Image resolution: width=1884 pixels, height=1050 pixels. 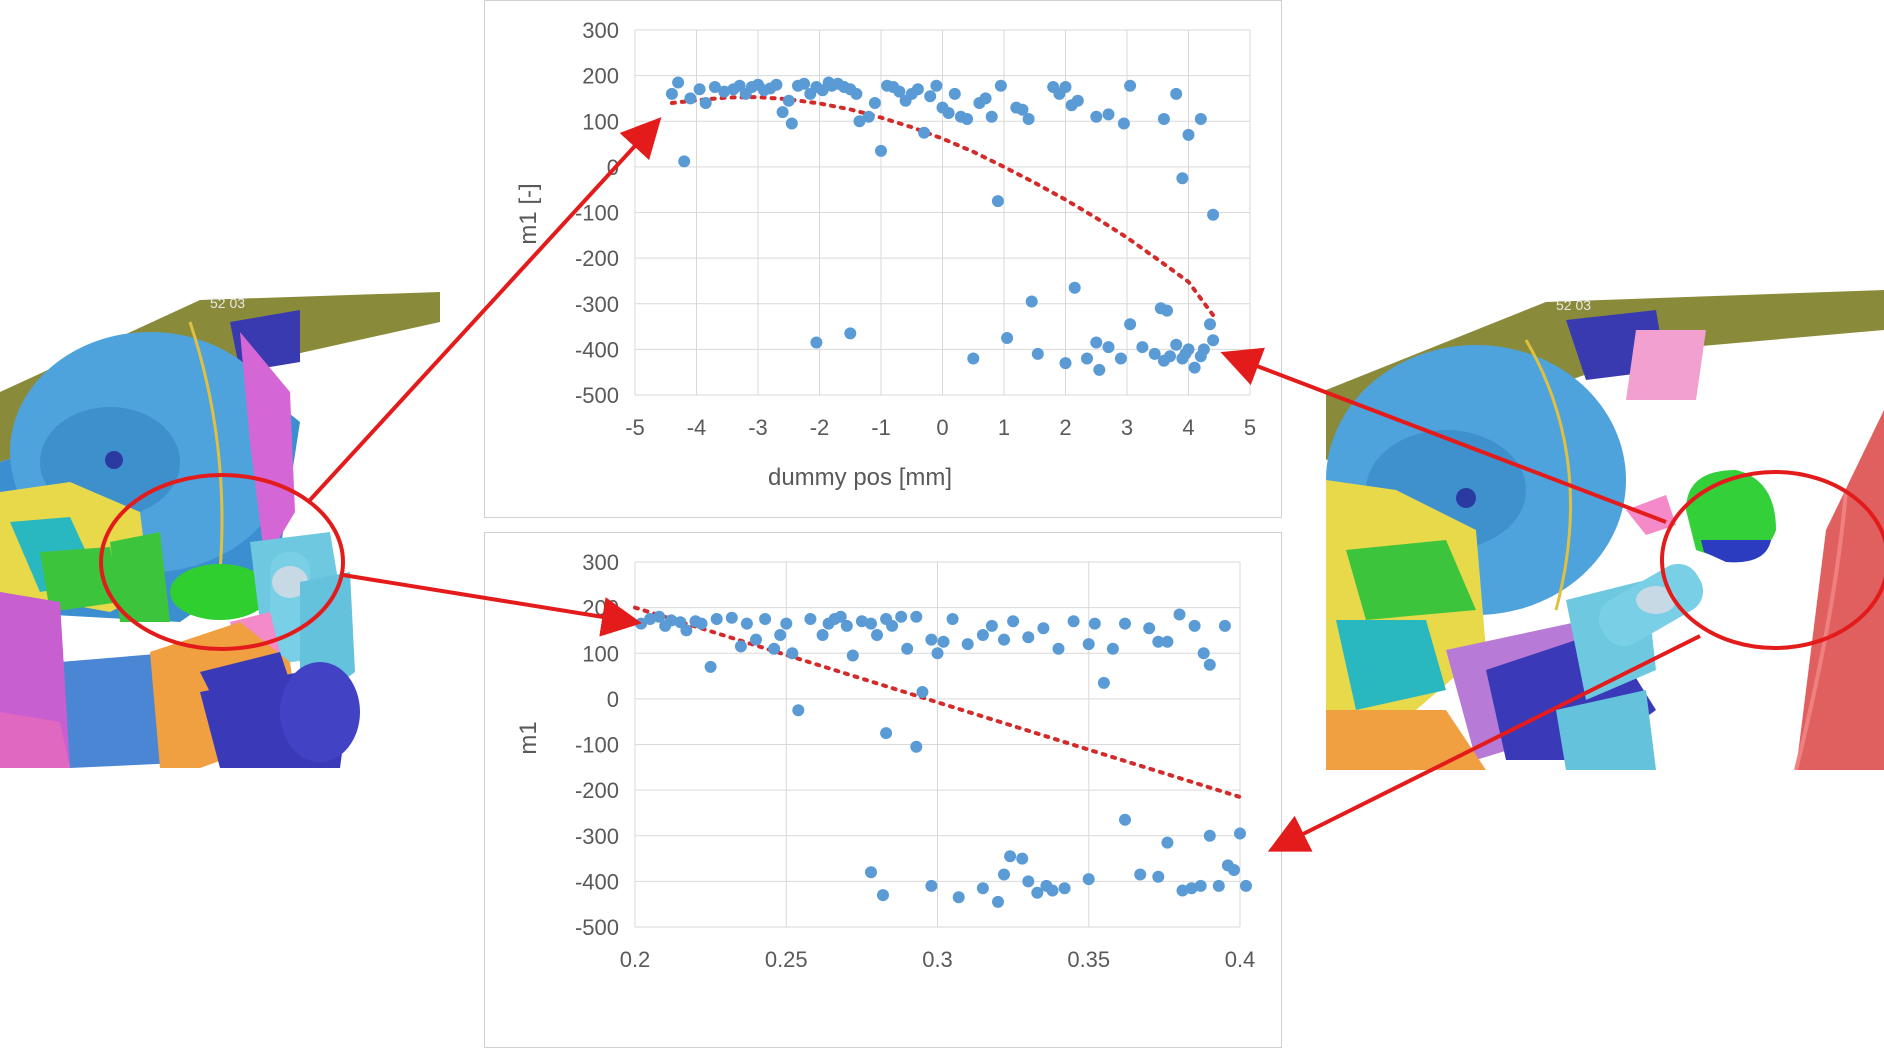 What do you see at coordinates (1240, 959) in the screenshot?
I see `x-tick-label: 0.4` at bounding box center [1240, 959].